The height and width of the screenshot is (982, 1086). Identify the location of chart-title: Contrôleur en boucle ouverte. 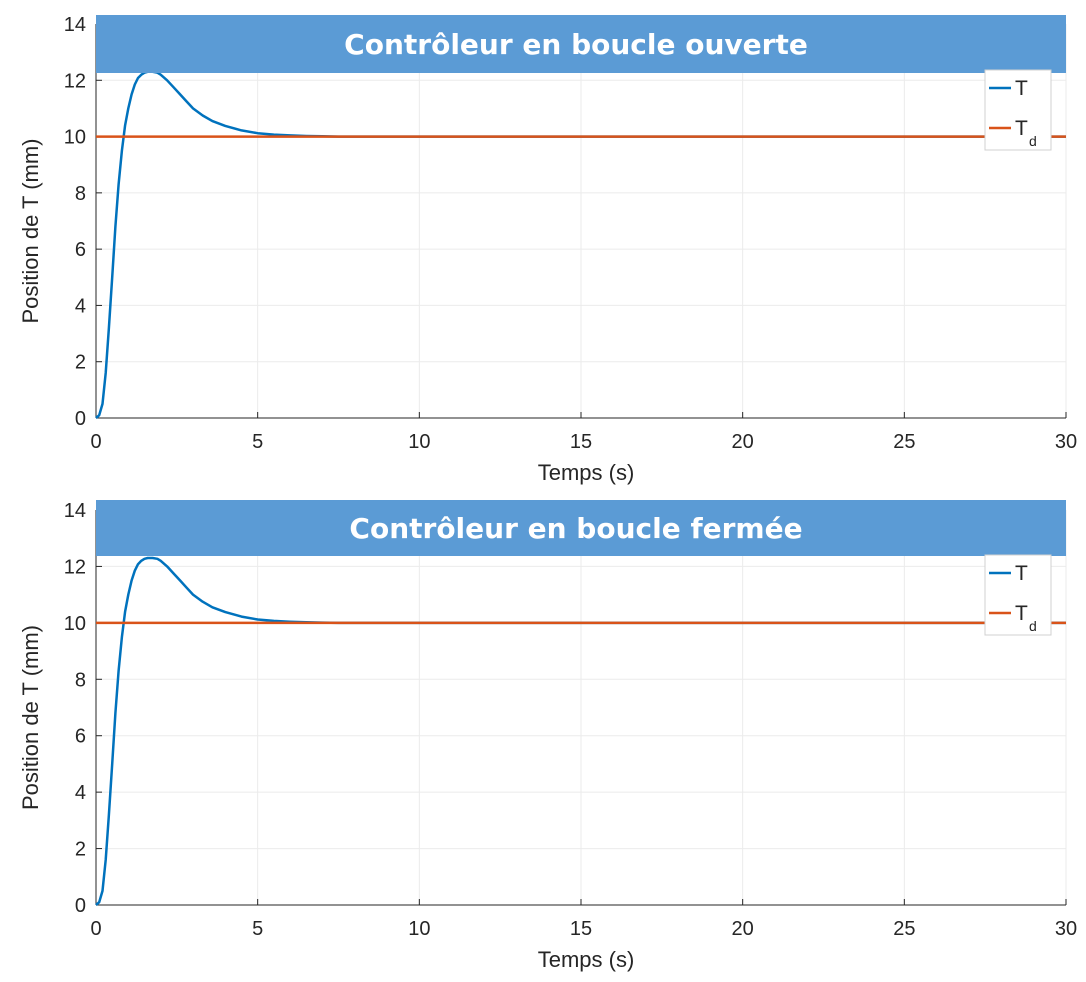
(576, 44).